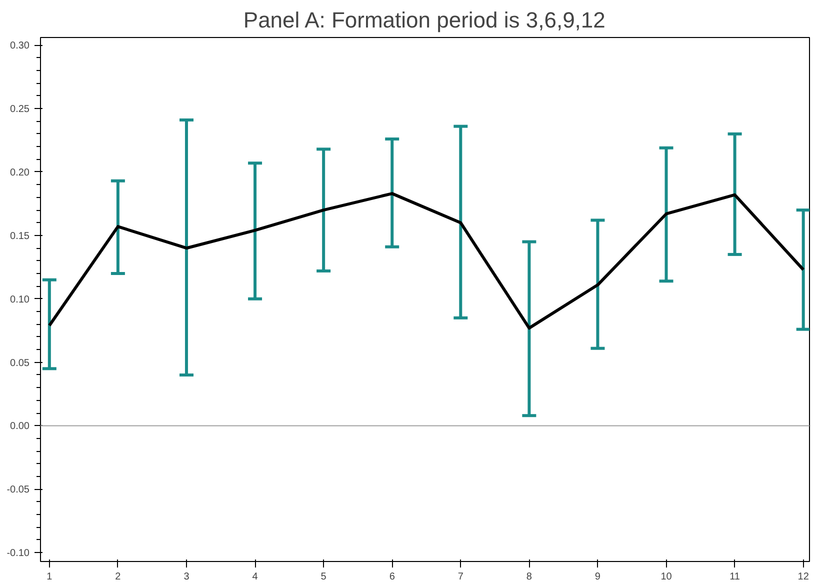  I want to click on x-tick-label: 3, so click(187, 577).